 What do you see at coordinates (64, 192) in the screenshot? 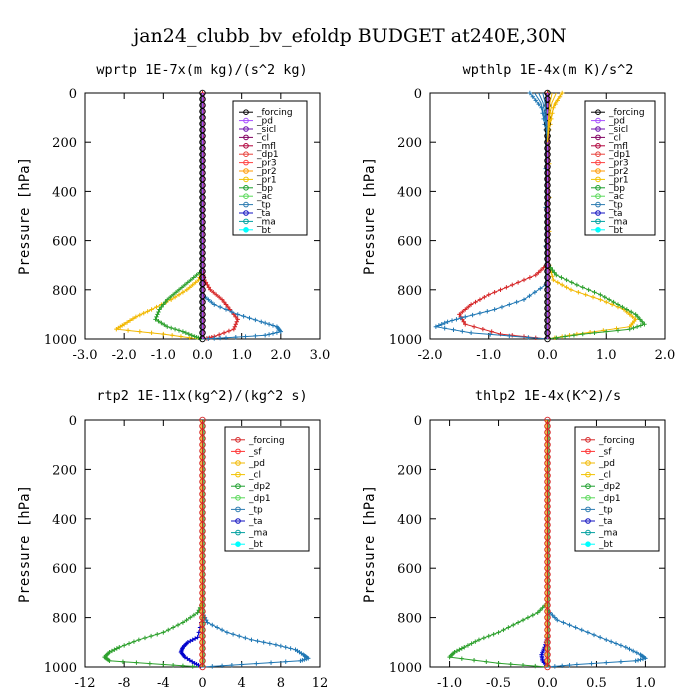
I see `y-tick-label: 400` at bounding box center [64, 192].